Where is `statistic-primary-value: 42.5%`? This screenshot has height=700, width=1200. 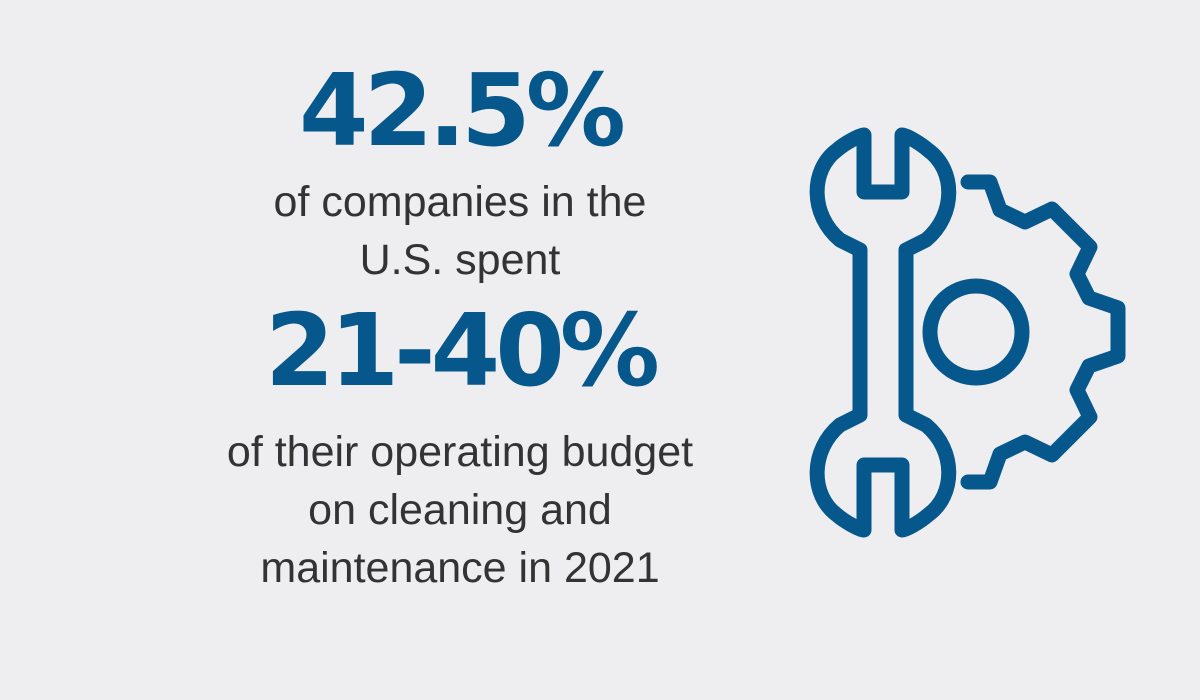
statistic-primary-value: 42.5% is located at coordinates (462, 110).